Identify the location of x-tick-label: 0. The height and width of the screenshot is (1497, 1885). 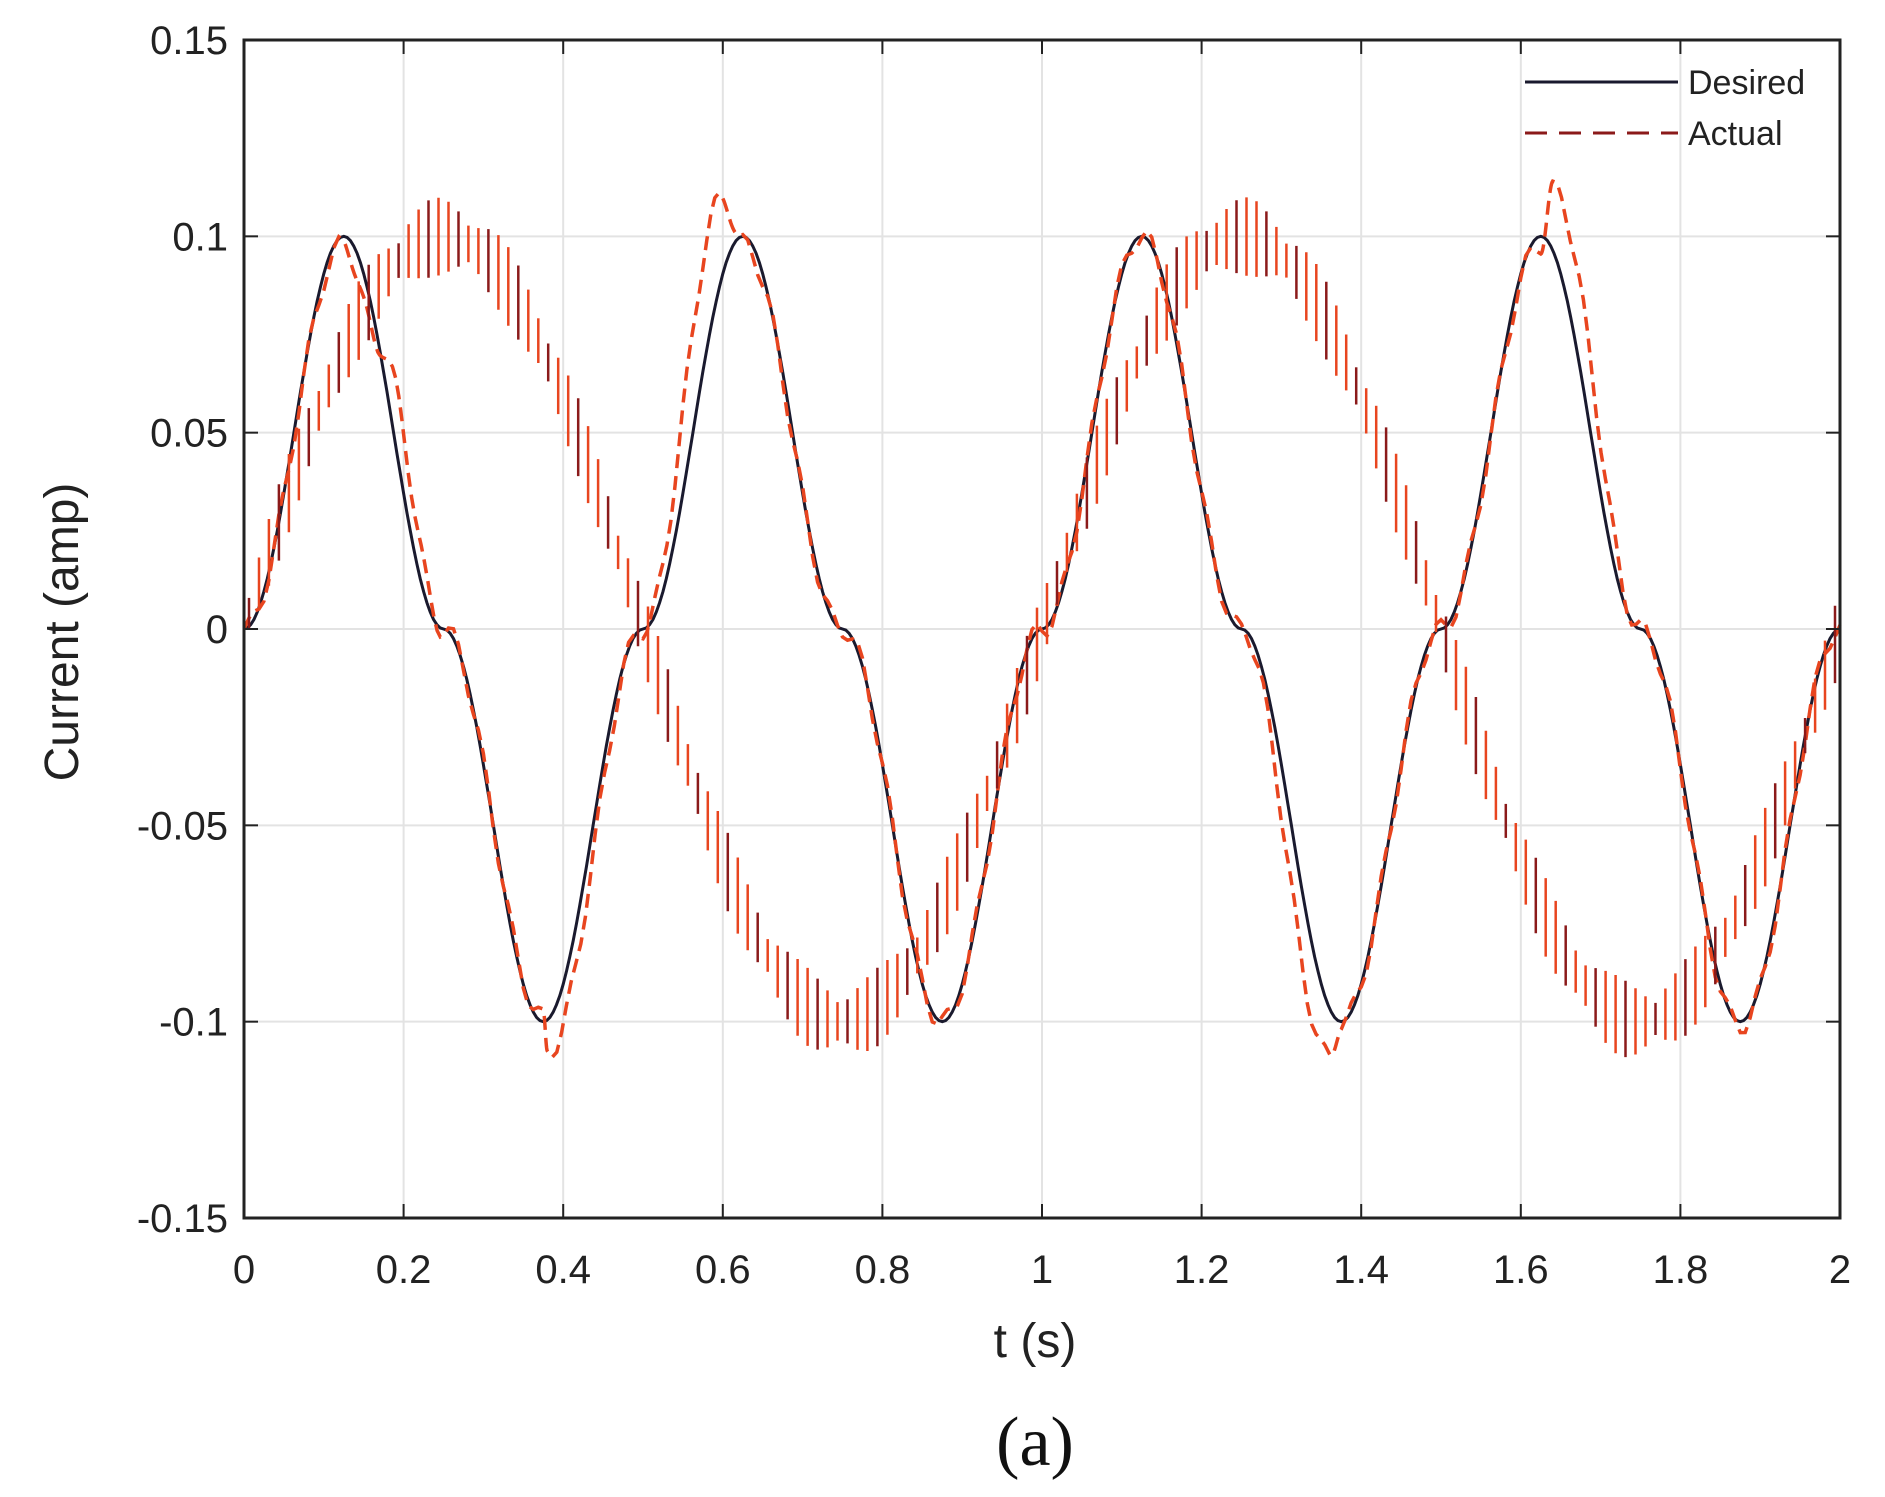
(244, 1270).